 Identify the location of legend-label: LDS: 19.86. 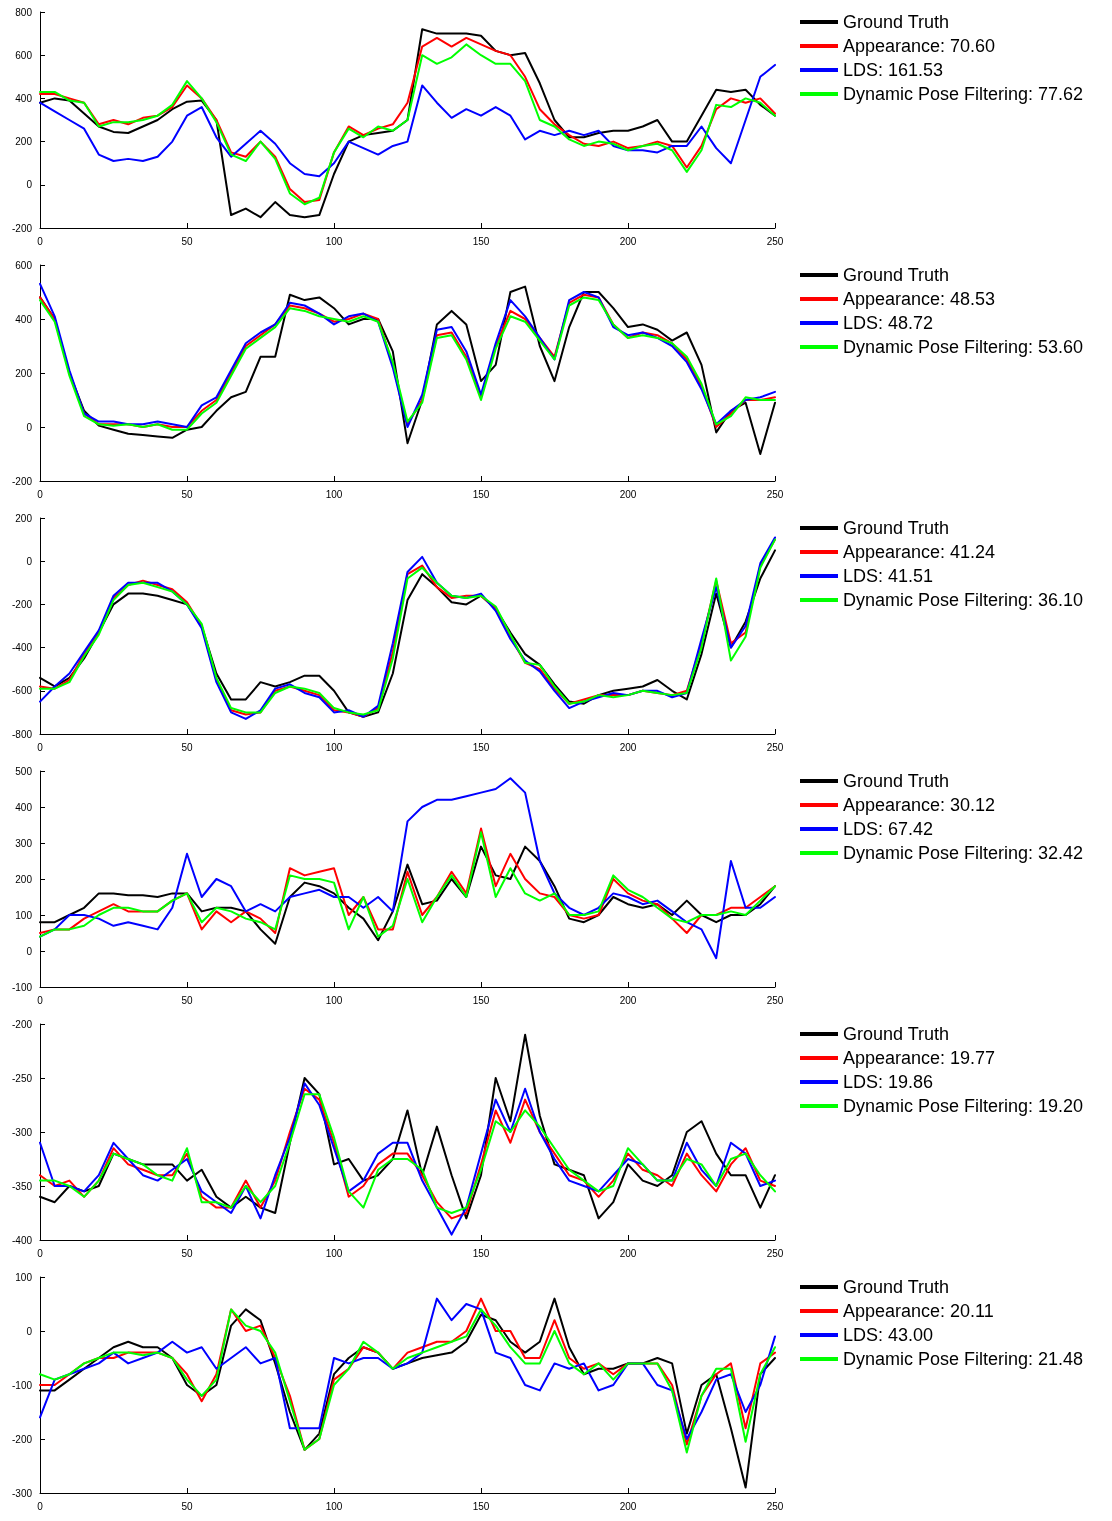
(888, 1082).